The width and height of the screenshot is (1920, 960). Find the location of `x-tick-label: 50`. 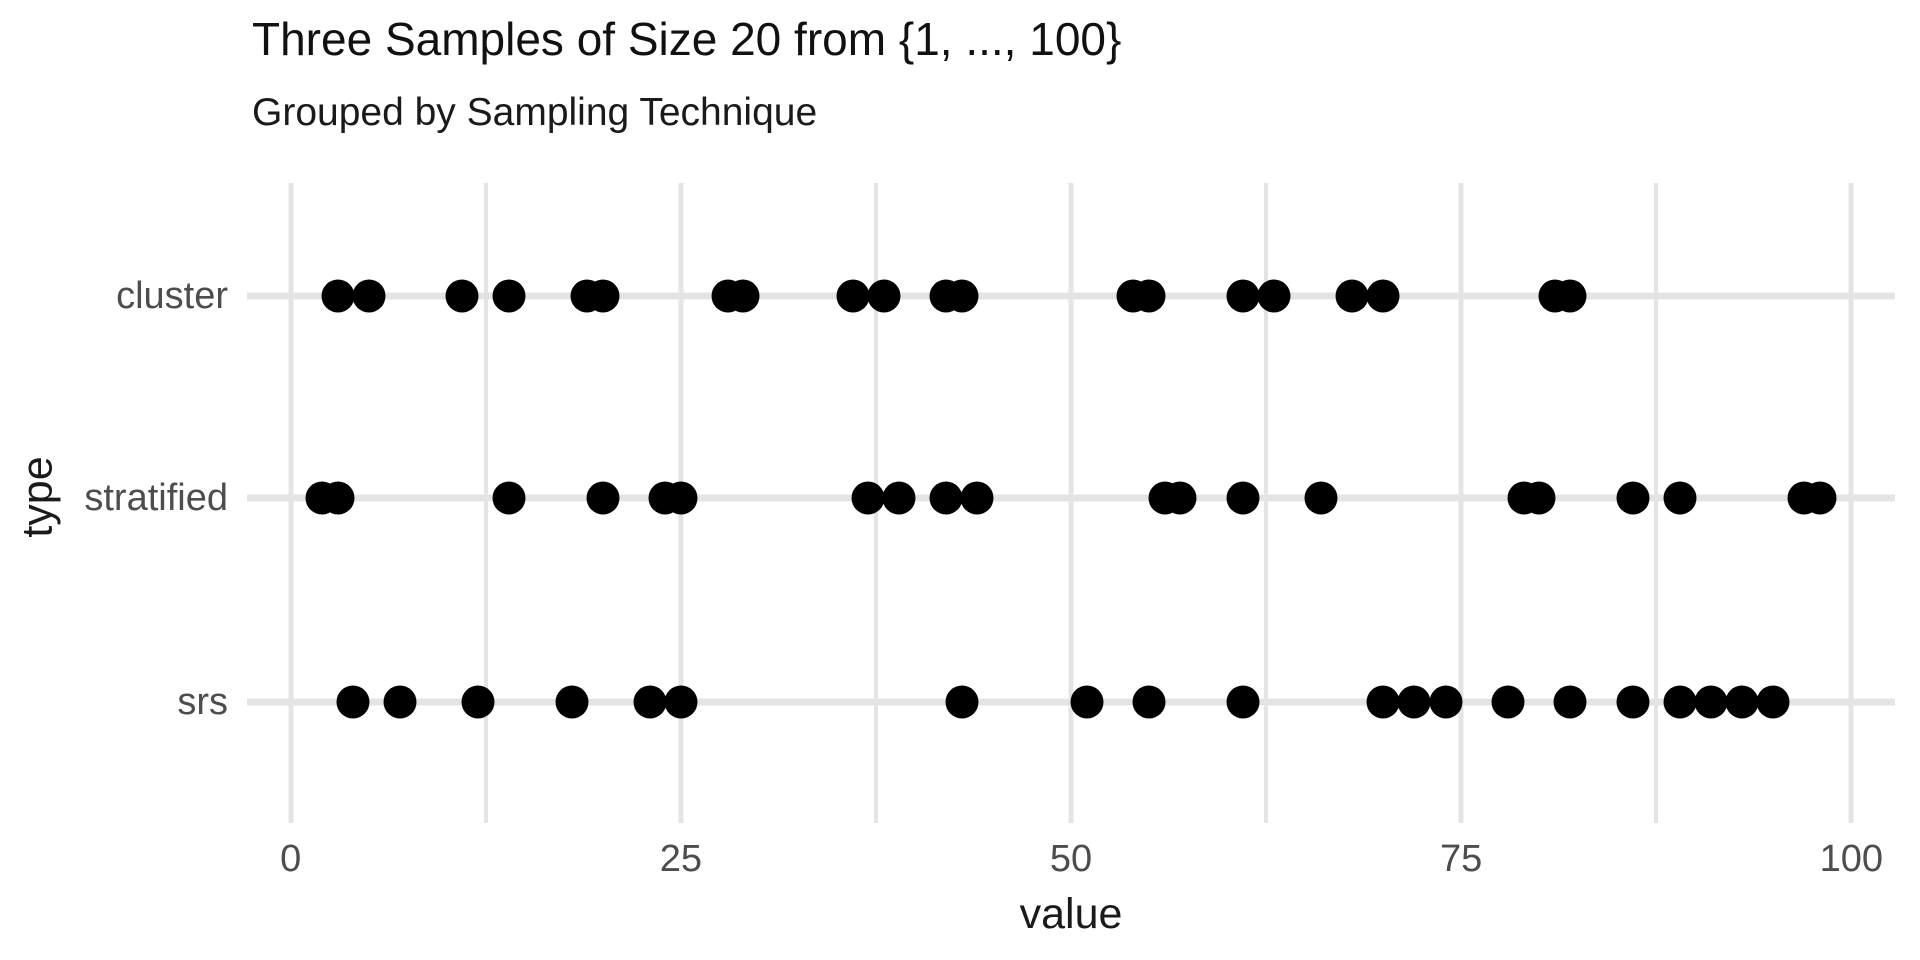

x-tick-label: 50 is located at coordinates (1071, 859).